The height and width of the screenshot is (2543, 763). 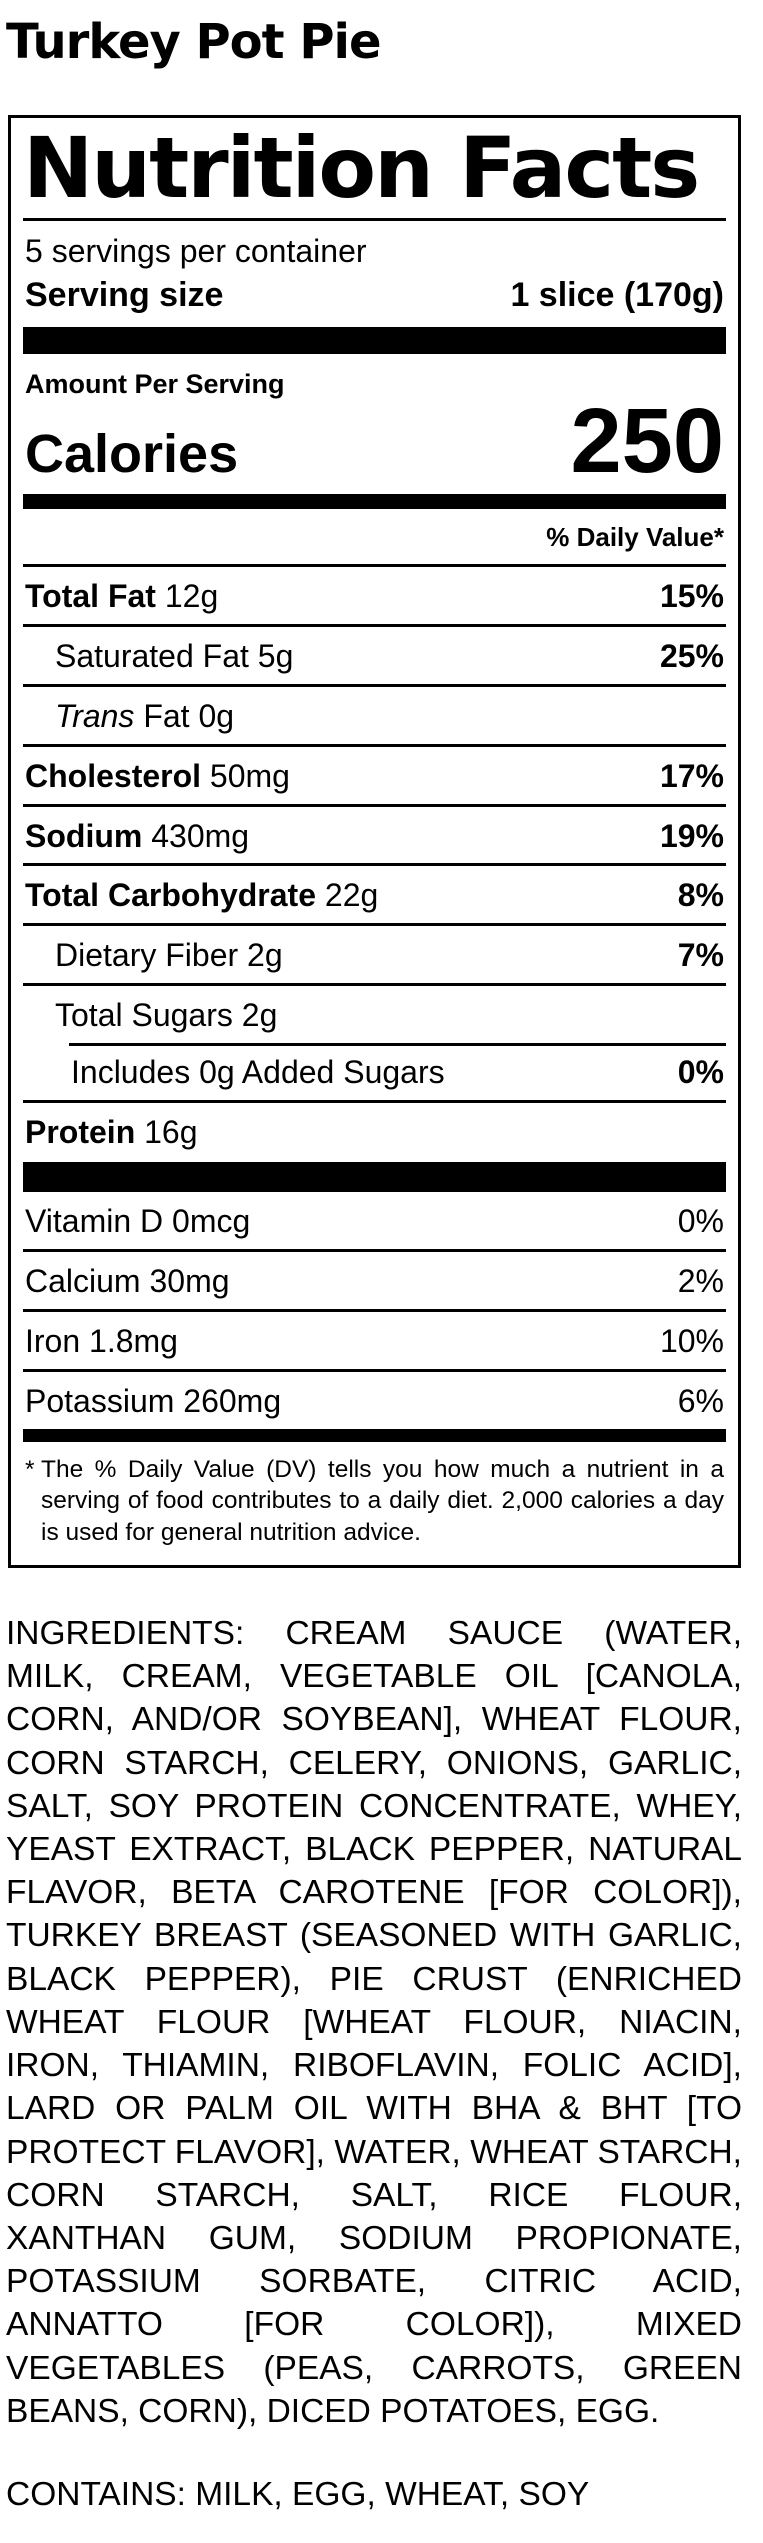 I want to click on nutrient-row-trans-fat: Trans Fat 0g, so click(x=374, y=713).